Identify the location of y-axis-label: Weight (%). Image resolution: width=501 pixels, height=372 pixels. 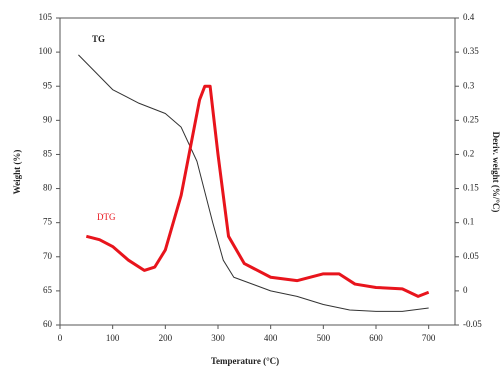
(17, 172).